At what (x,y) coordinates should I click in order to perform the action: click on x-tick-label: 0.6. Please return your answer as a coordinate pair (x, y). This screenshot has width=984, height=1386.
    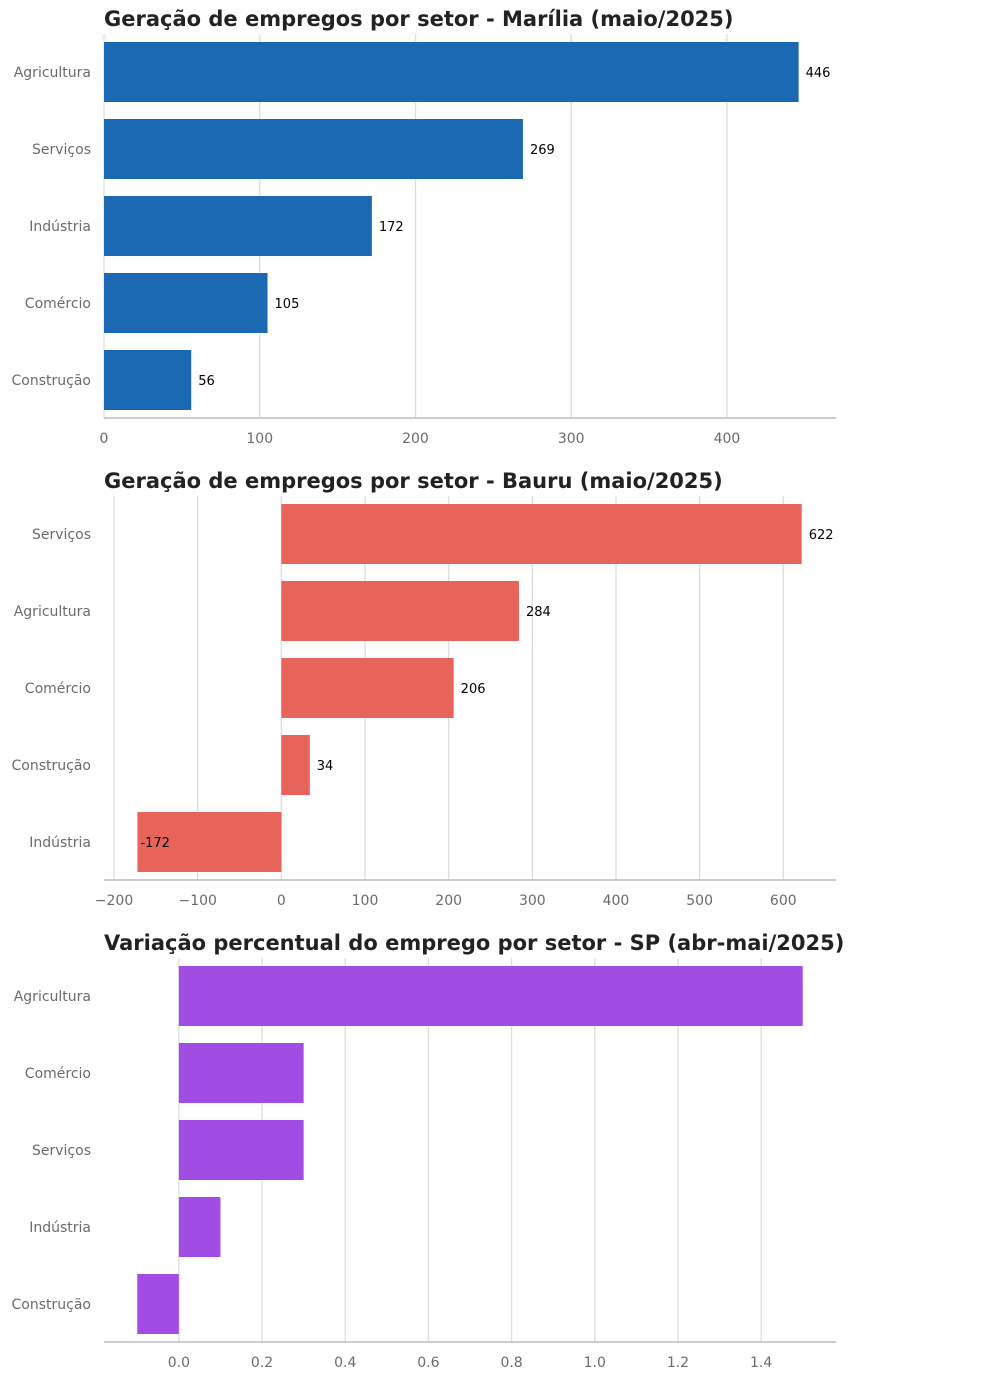
    Looking at the image, I should click on (428, 1363).